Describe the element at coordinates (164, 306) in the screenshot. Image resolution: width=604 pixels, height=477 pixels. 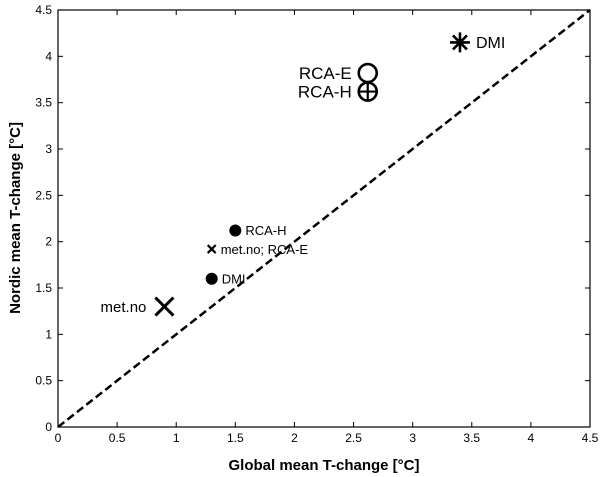
I see `point-marker-x-large` at that location.